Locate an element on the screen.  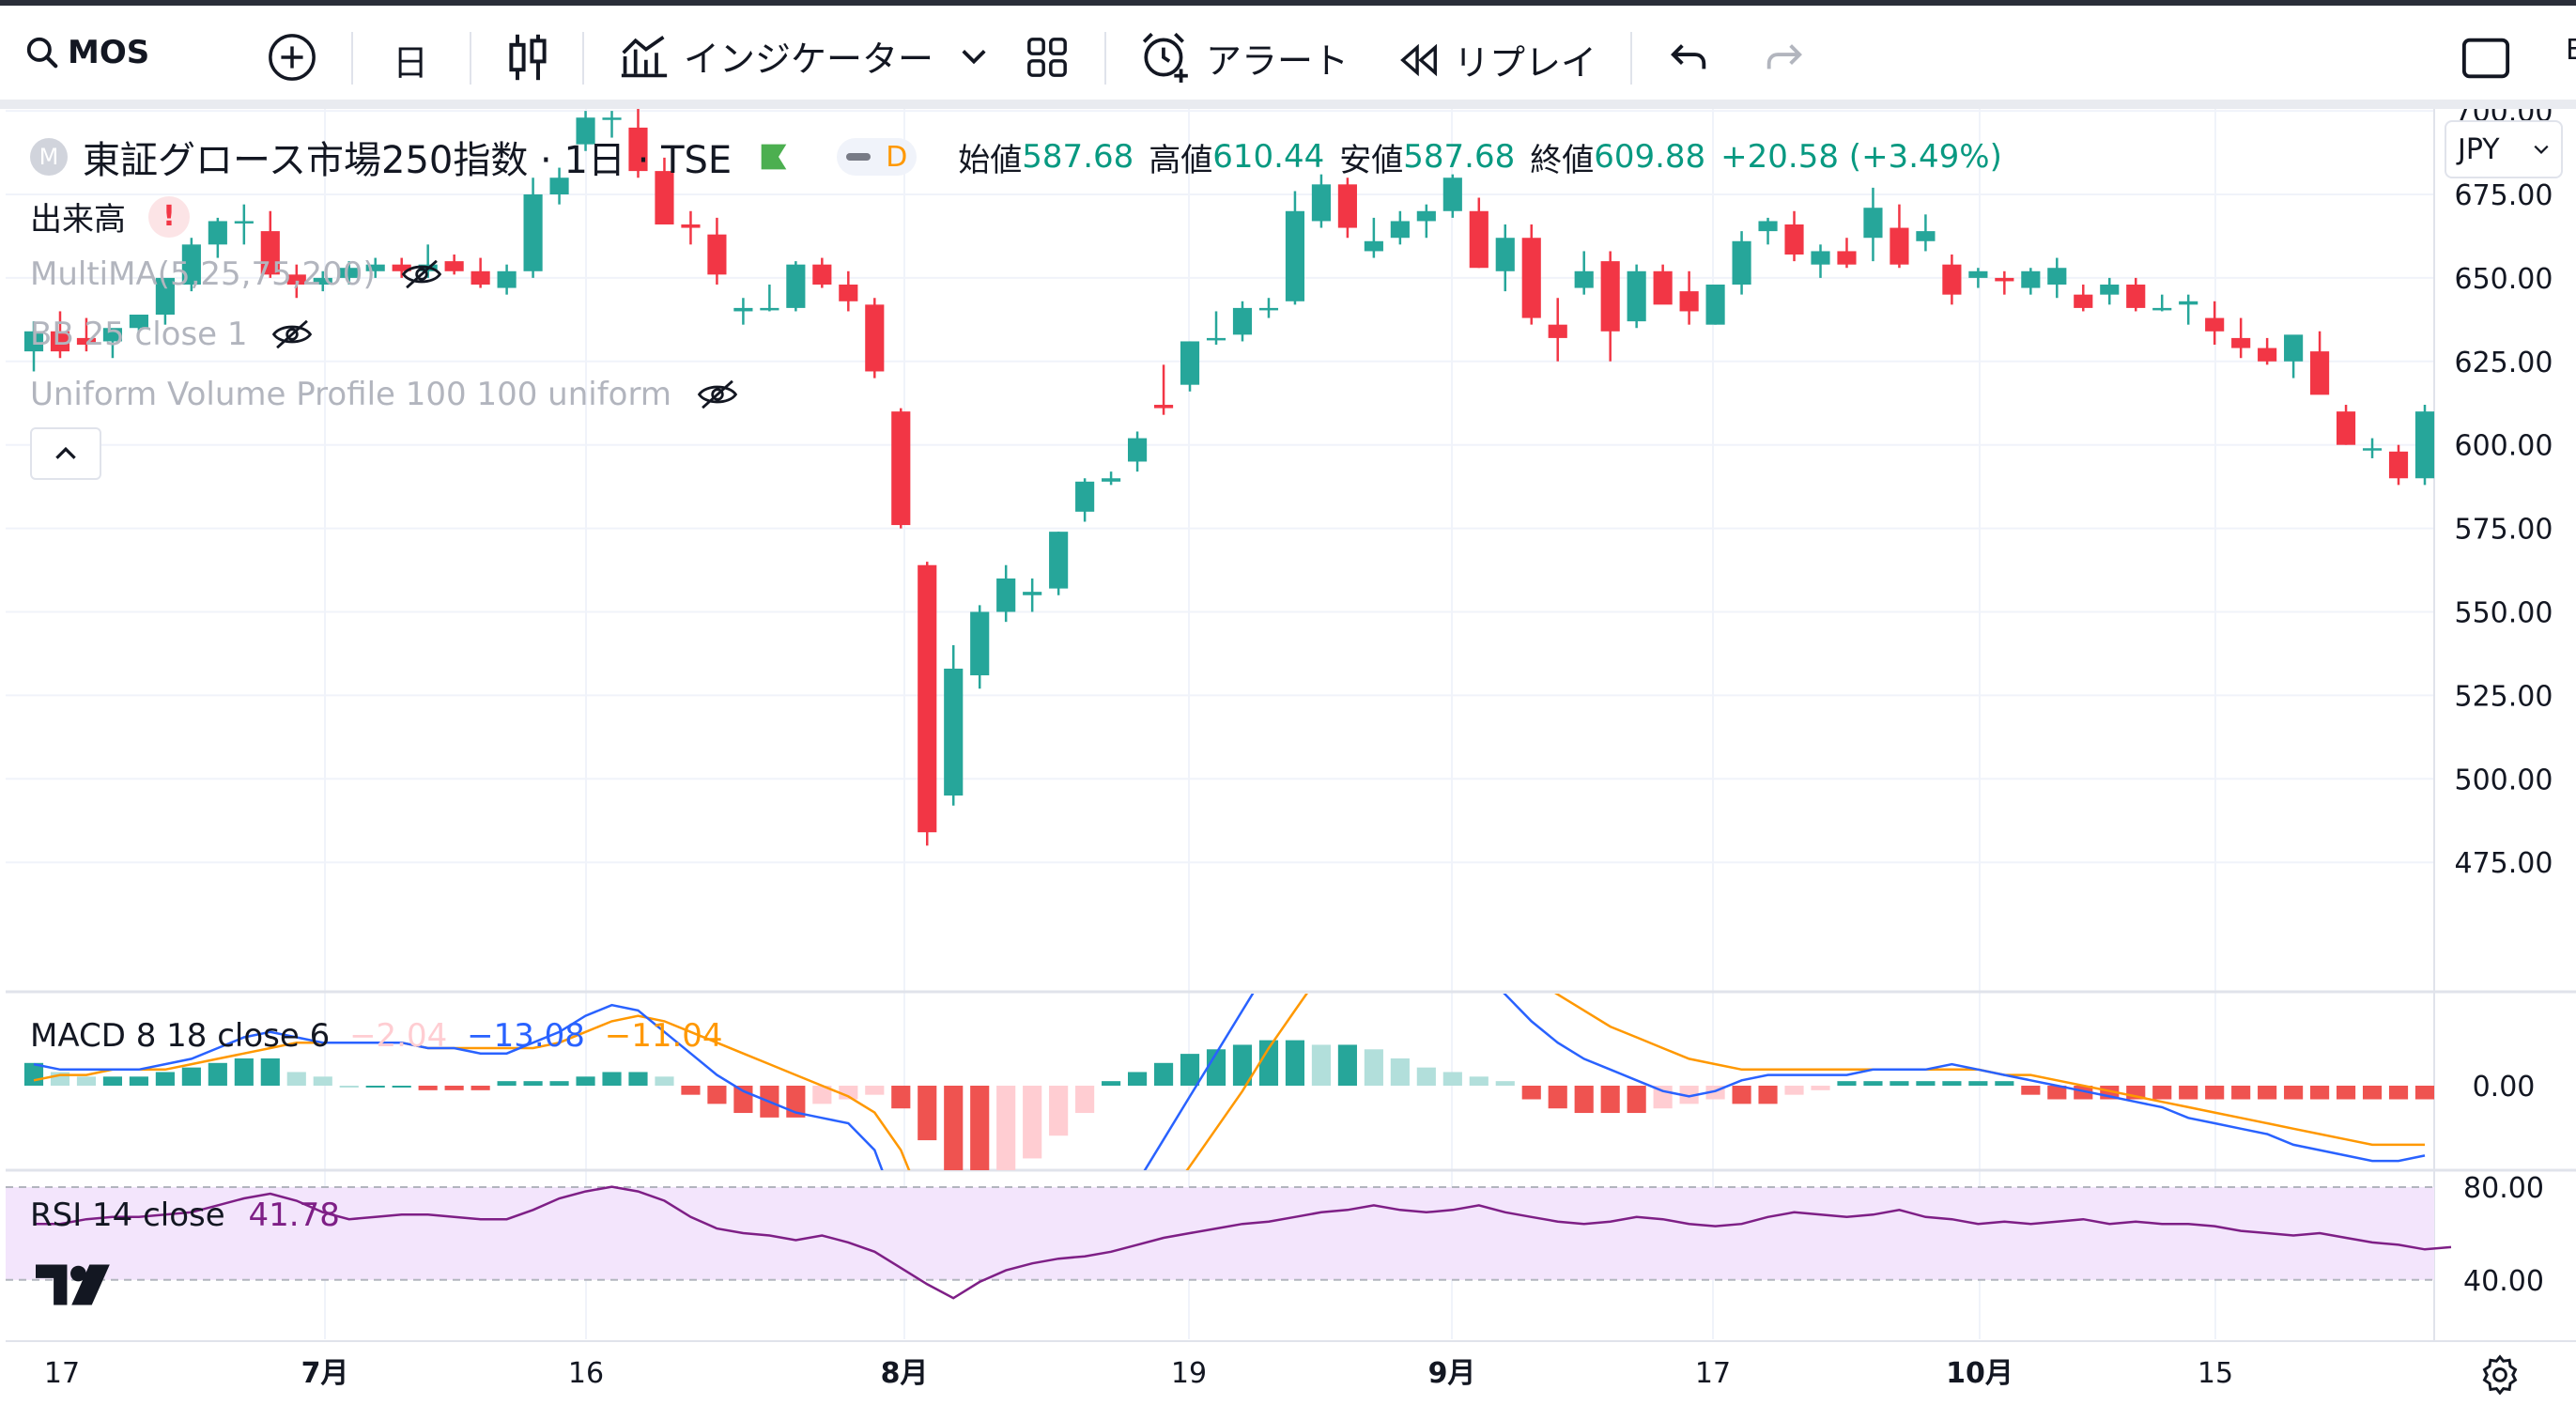
volume-legend: 出来高 ! is located at coordinates (110, 216).